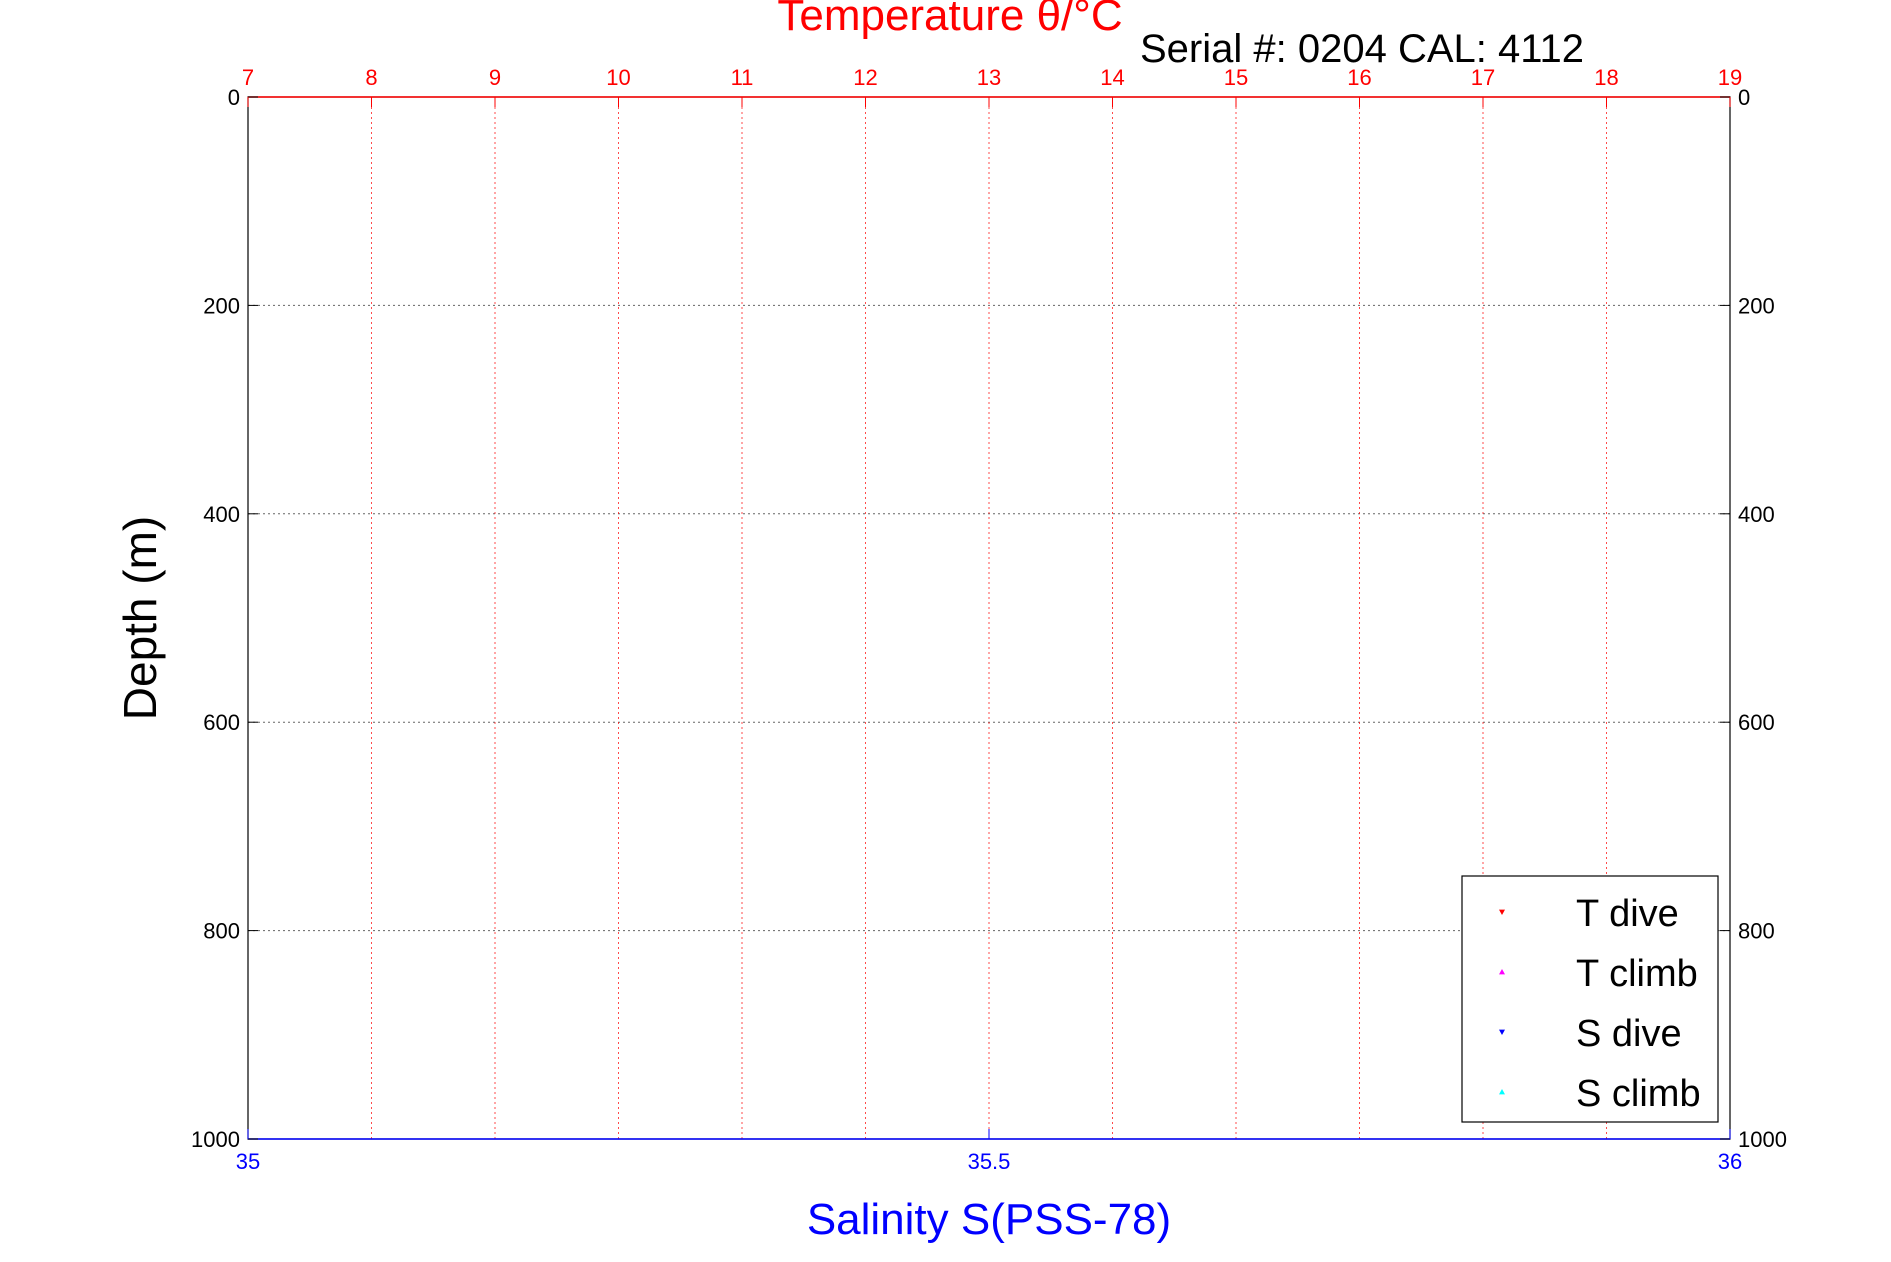 The height and width of the screenshot is (1262, 1891). Describe the element at coordinates (1756, 514) in the screenshot. I see `depth-tick-label-right: 400` at that location.